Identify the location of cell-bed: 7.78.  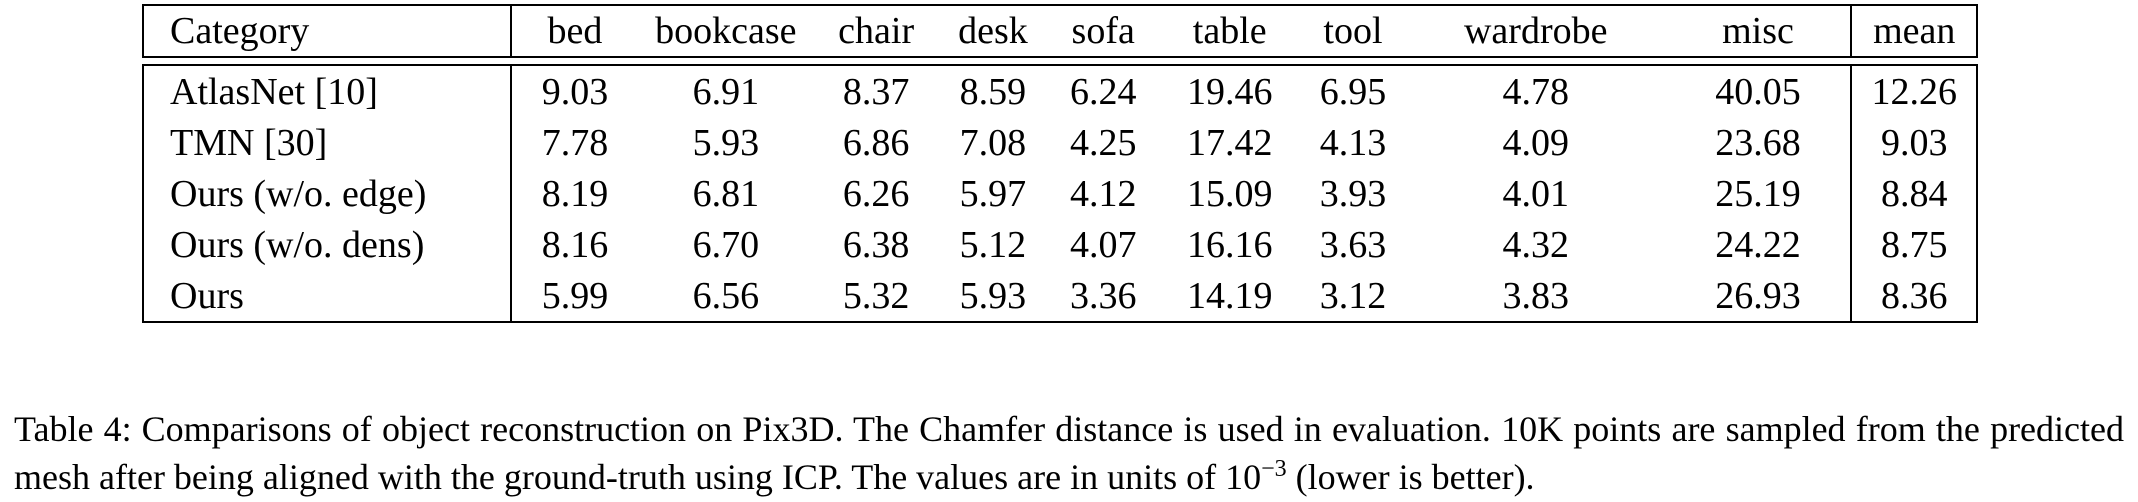
(575, 142).